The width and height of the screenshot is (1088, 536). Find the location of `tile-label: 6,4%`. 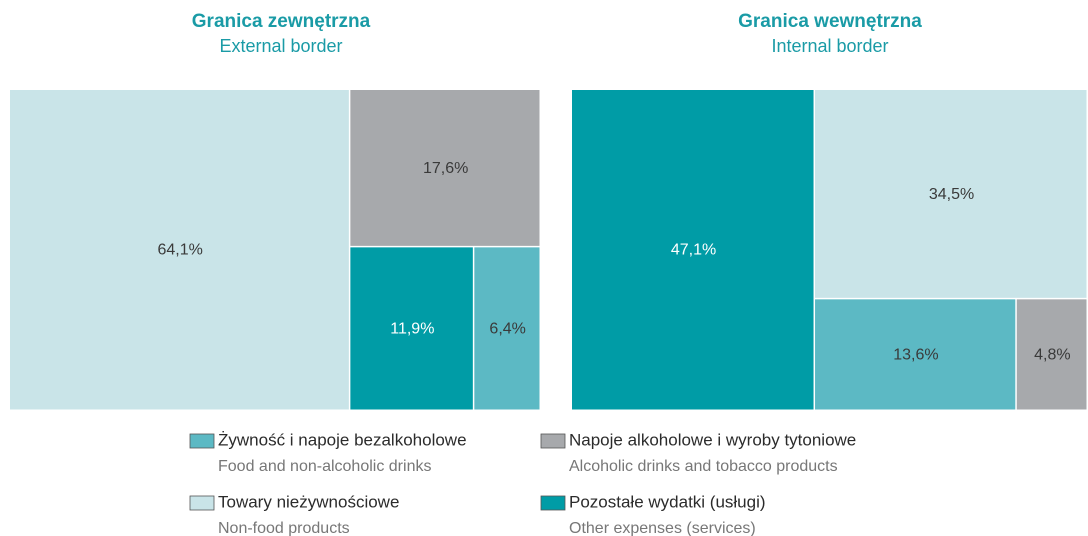

tile-label: 6,4% is located at coordinates (507, 328).